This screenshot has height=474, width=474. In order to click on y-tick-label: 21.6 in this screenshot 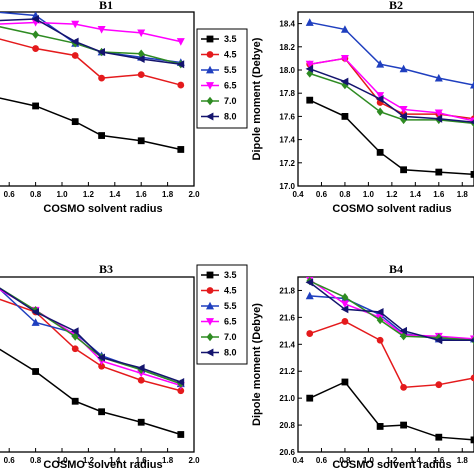, I will do `click(287, 317)`.